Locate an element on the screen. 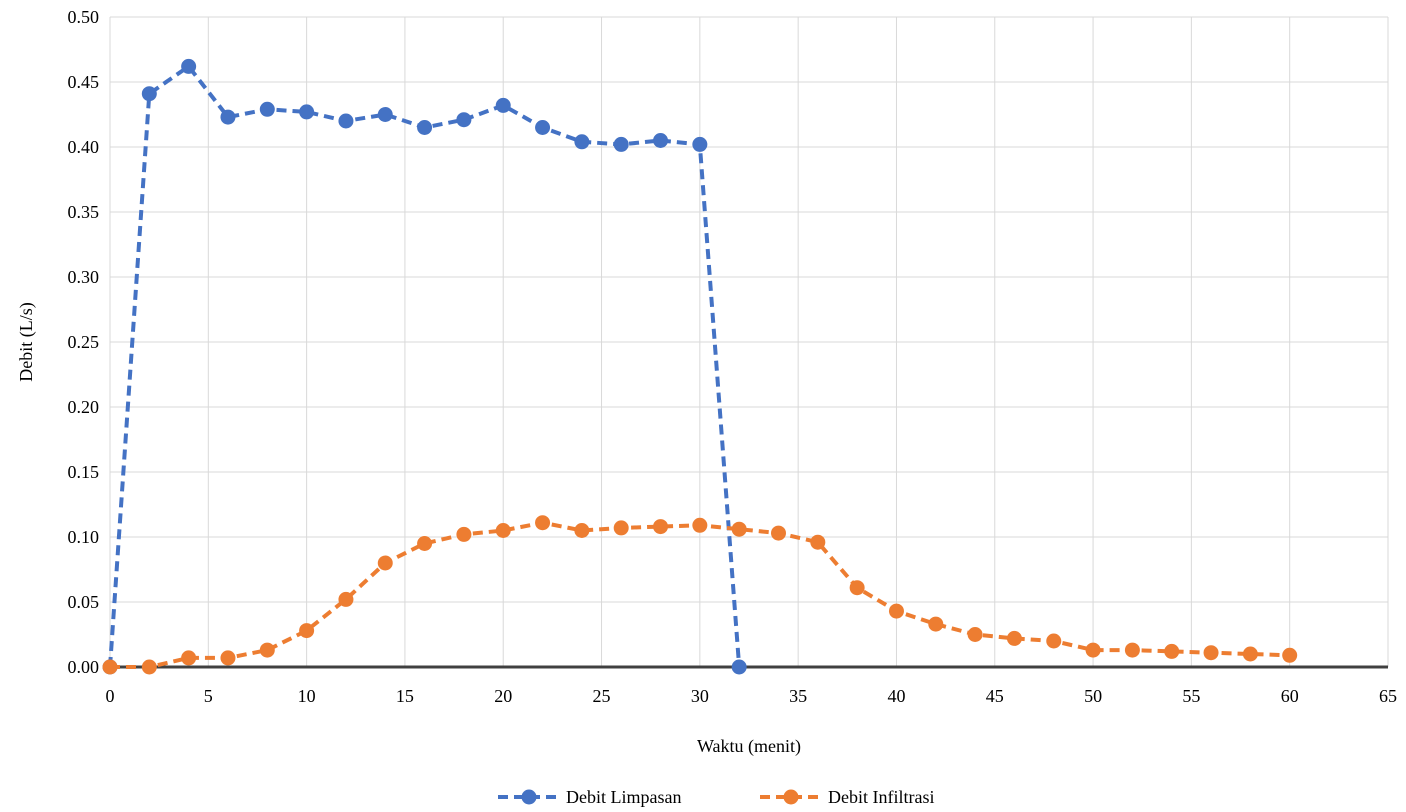 The height and width of the screenshot is (812, 1406). x-tick-label-65: 65 is located at coordinates (1388, 696).